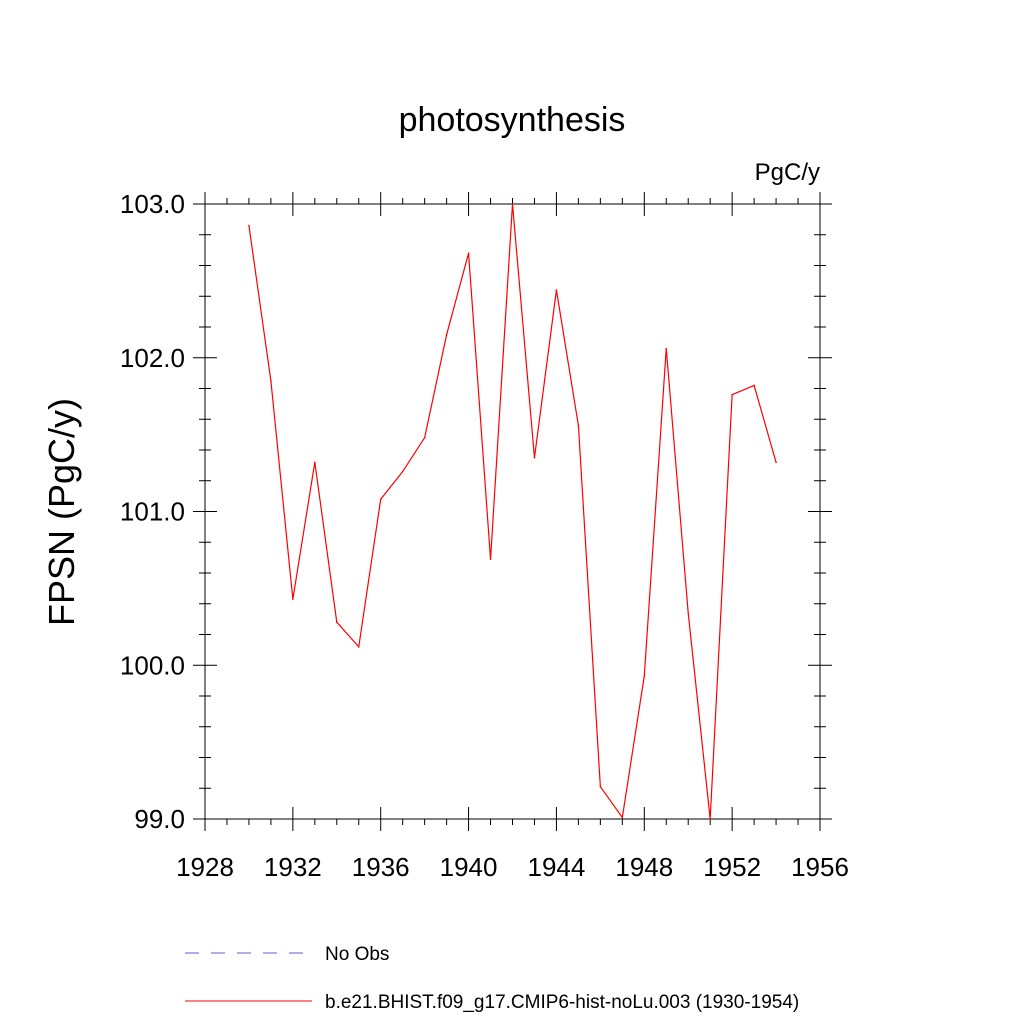 The width and height of the screenshot is (1024, 1024). Describe the element at coordinates (61, 512) in the screenshot. I see `y-axis-label: FPSN (PgC/y)` at that location.